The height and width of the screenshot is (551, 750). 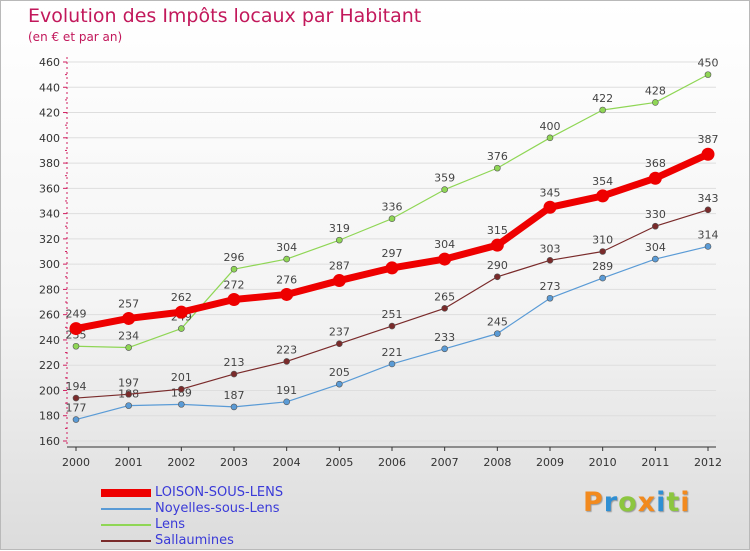 What do you see at coordinates (128, 382) in the screenshot?
I see `data-label-sallaumines-2001: 197` at bounding box center [128, 382].